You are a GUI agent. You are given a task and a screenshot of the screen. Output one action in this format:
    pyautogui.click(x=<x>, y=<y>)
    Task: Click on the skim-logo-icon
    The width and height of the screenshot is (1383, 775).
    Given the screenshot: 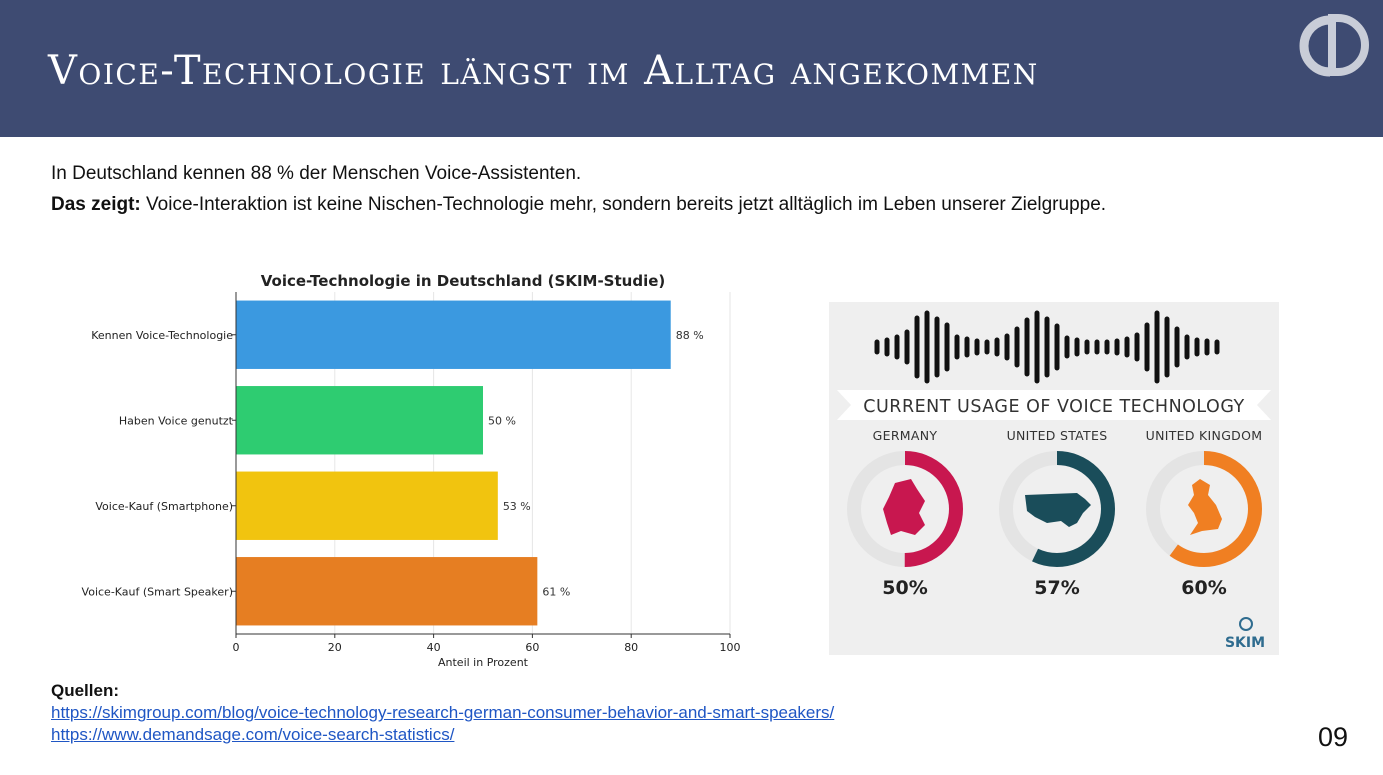 What is the action you would take?
    pyautogui.click(x=1246, y=624)
    